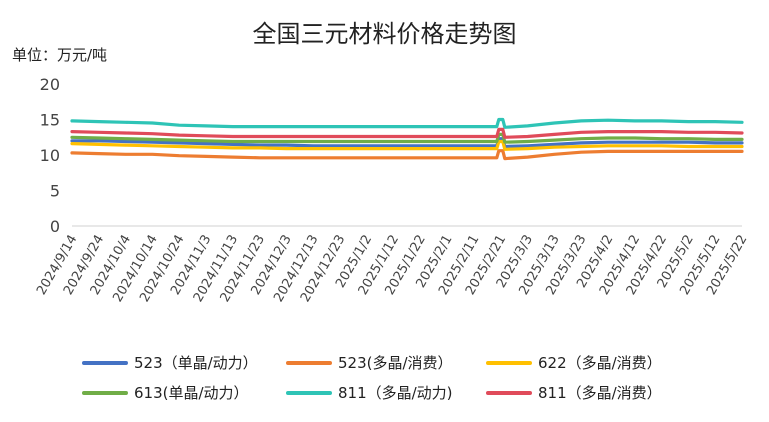 The image size is (769, 422). I want to click on y-tick-label: 5, so click(55, 191).